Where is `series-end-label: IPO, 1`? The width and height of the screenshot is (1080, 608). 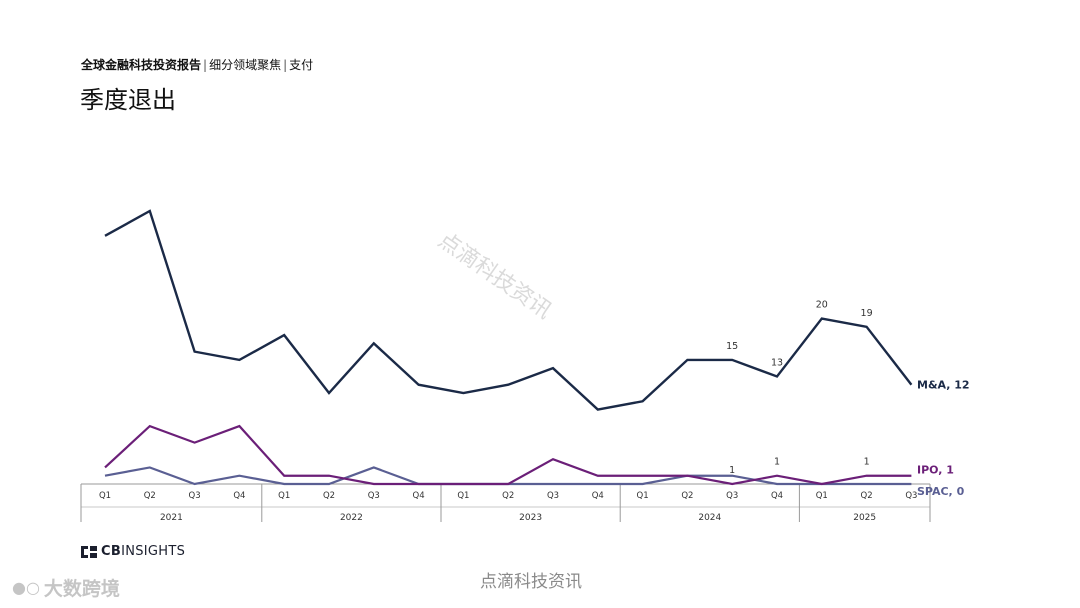 series-end-label: IPO, 1 is located at coordinates (935, 470).